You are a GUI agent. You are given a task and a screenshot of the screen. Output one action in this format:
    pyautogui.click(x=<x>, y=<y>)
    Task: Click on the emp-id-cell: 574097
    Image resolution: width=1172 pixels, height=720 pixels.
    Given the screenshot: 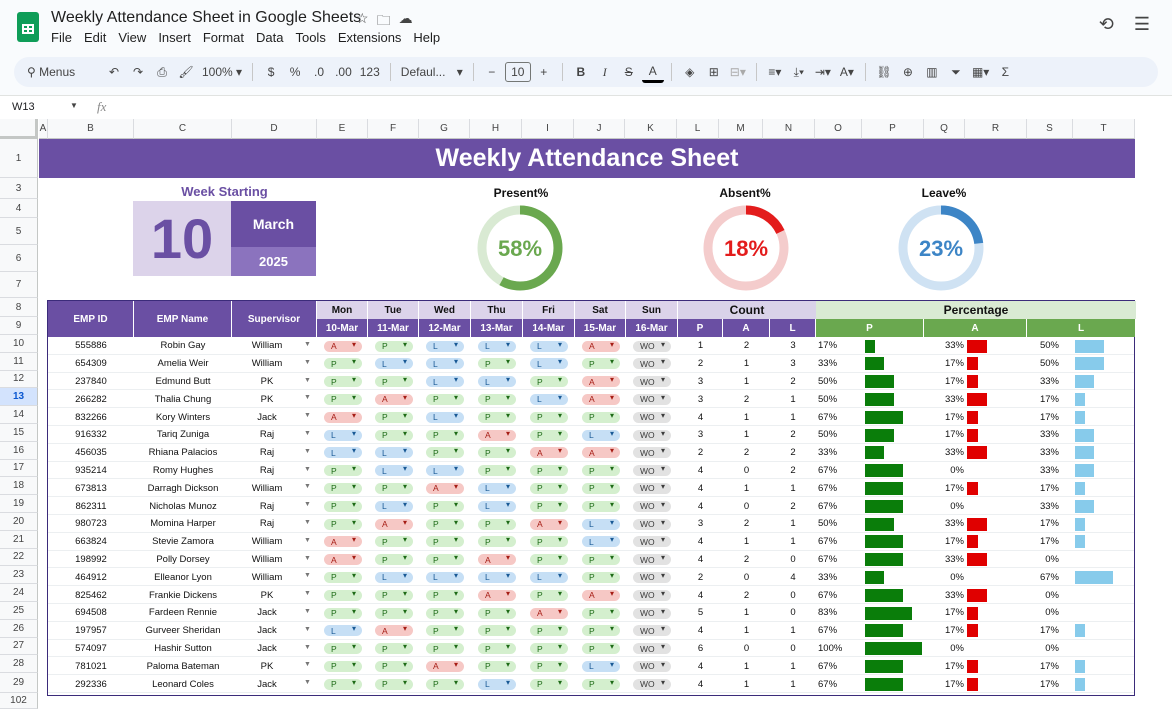 What is the action you would take?
    pyautogui.click(x=91, y=648)
    